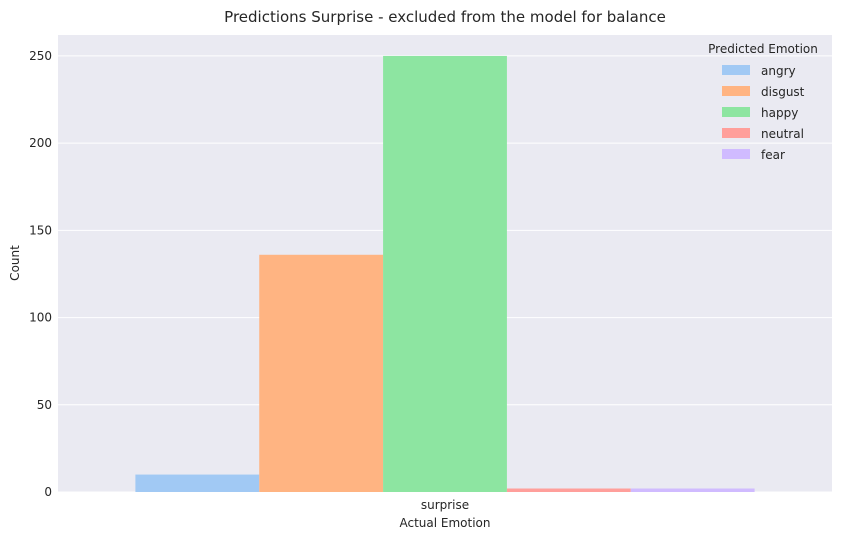 This screenshot has width=842, height=540. Describe the element at coordinates (568, 490) in the screenshot. I see `bar-neutral` at that location.